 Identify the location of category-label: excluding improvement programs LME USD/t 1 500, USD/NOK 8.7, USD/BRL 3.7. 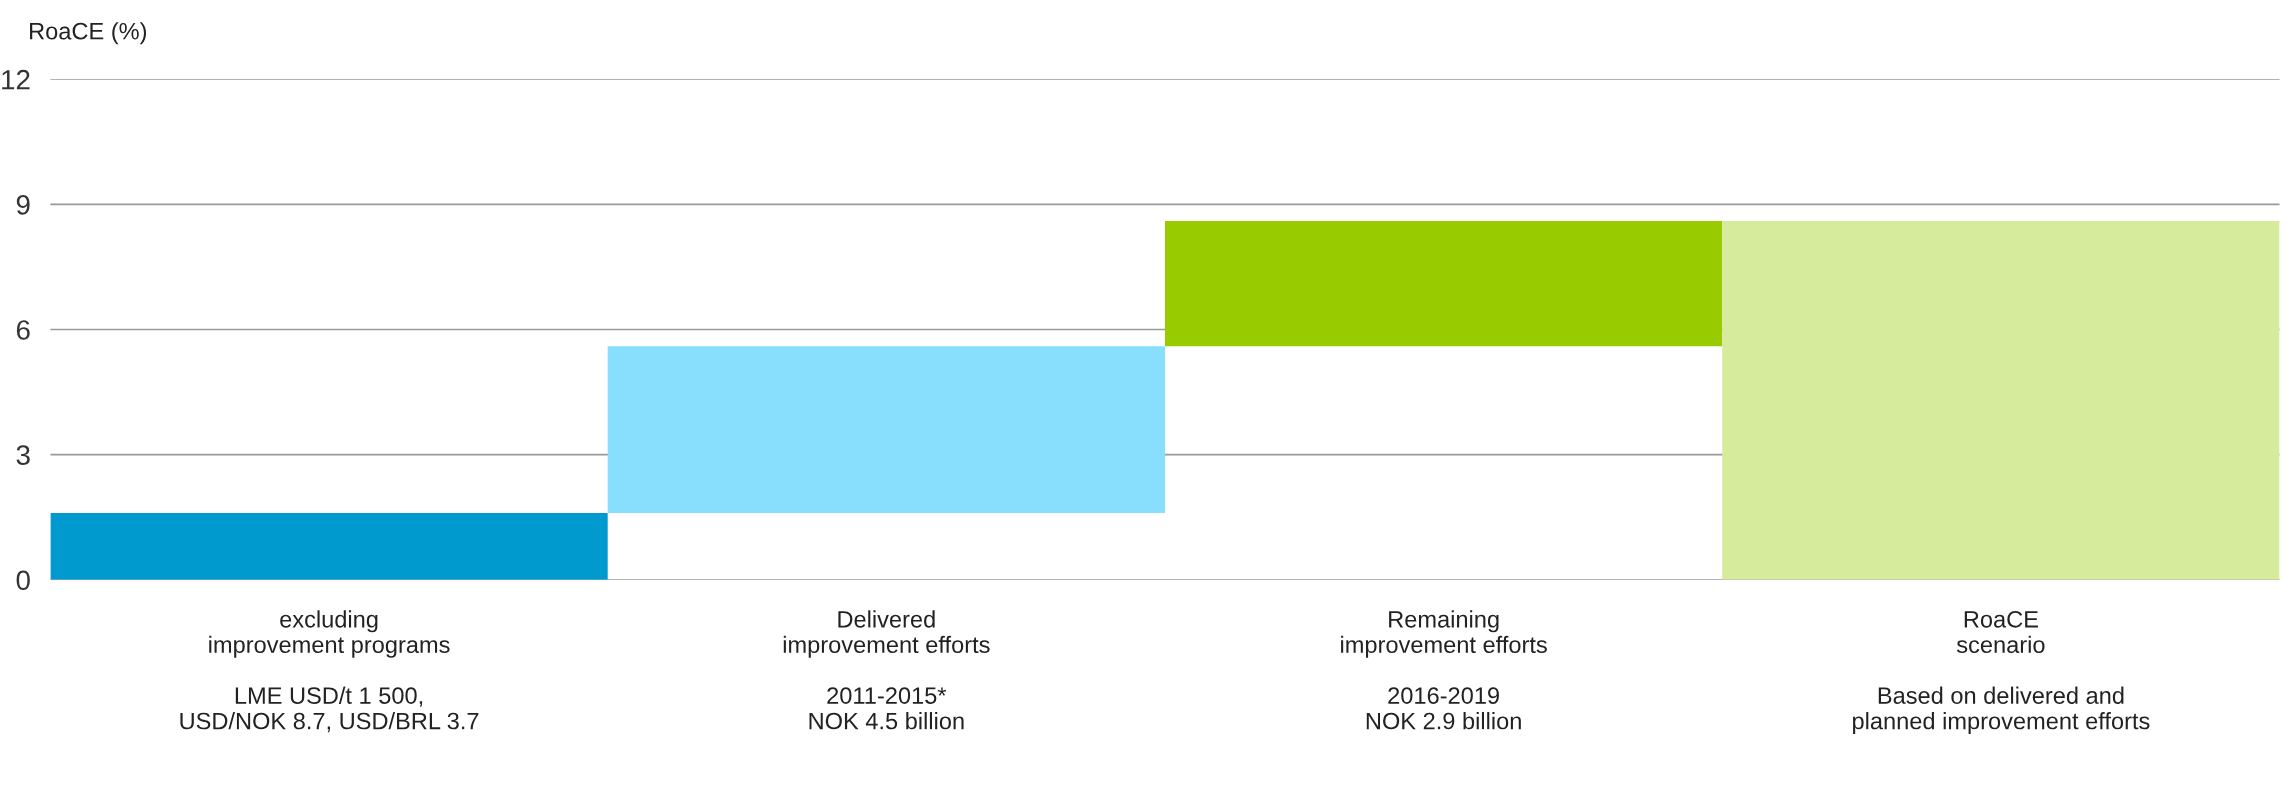
(329, 671).